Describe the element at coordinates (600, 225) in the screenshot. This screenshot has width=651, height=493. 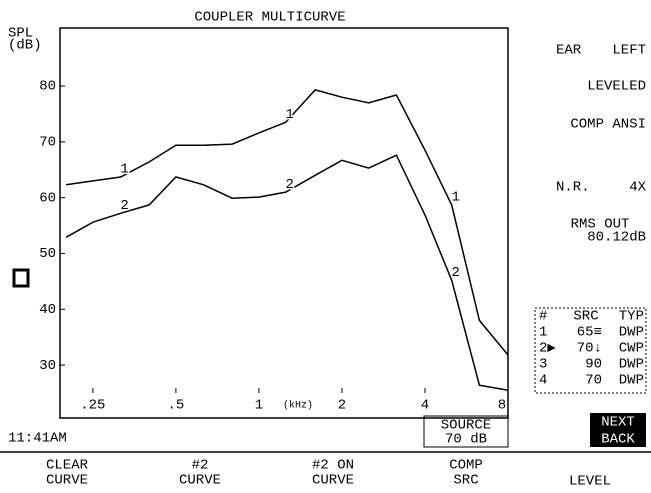
I see `status: RMS OUT` at that location.